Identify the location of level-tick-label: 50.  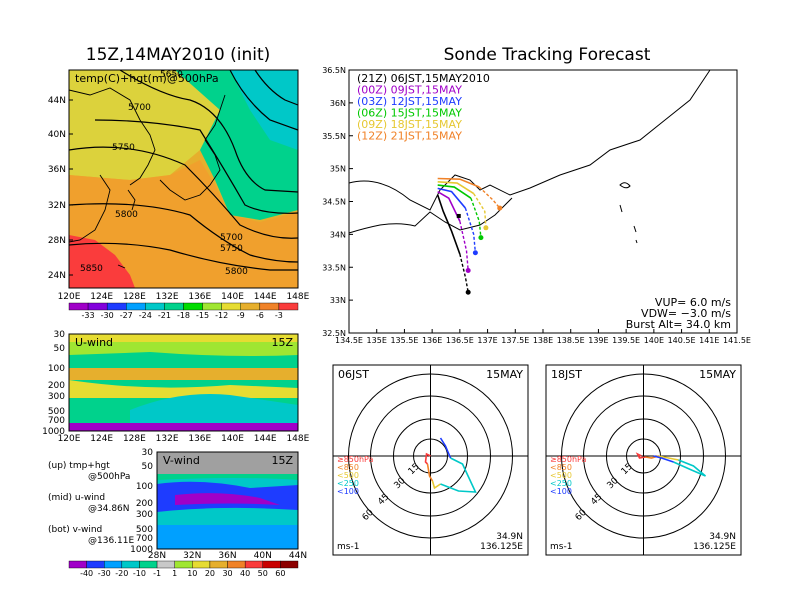
(60, 349).